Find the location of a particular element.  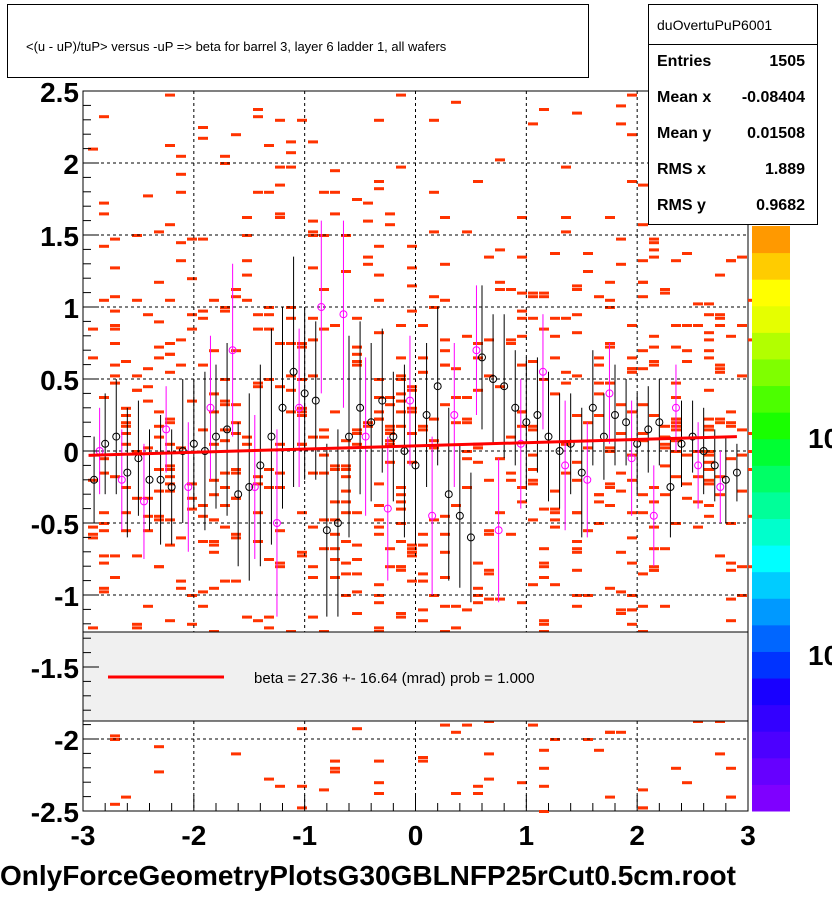

y-tick-label: 1 is located at coordinates (71, 308).